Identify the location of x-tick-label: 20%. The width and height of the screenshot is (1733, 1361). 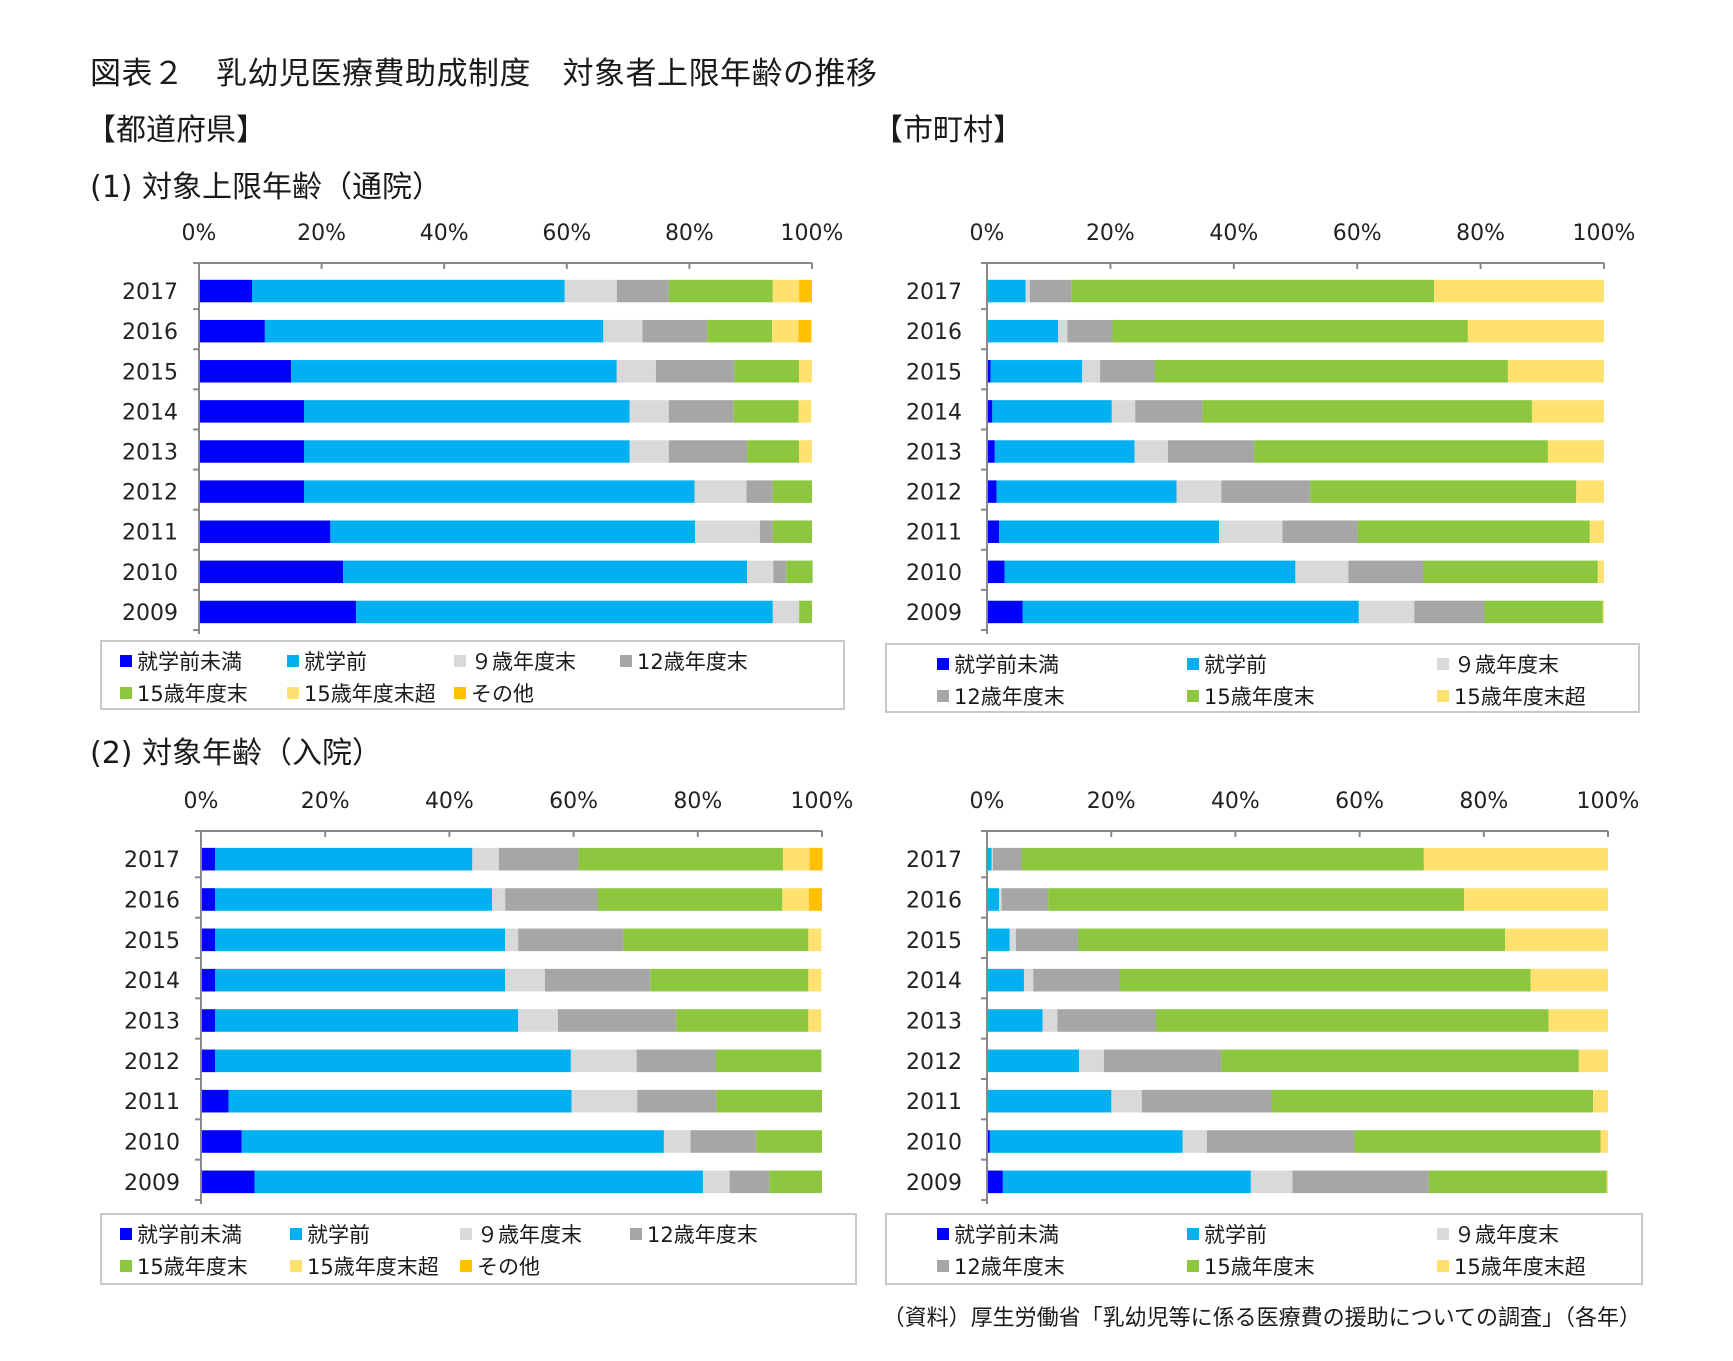
(1111, 801).